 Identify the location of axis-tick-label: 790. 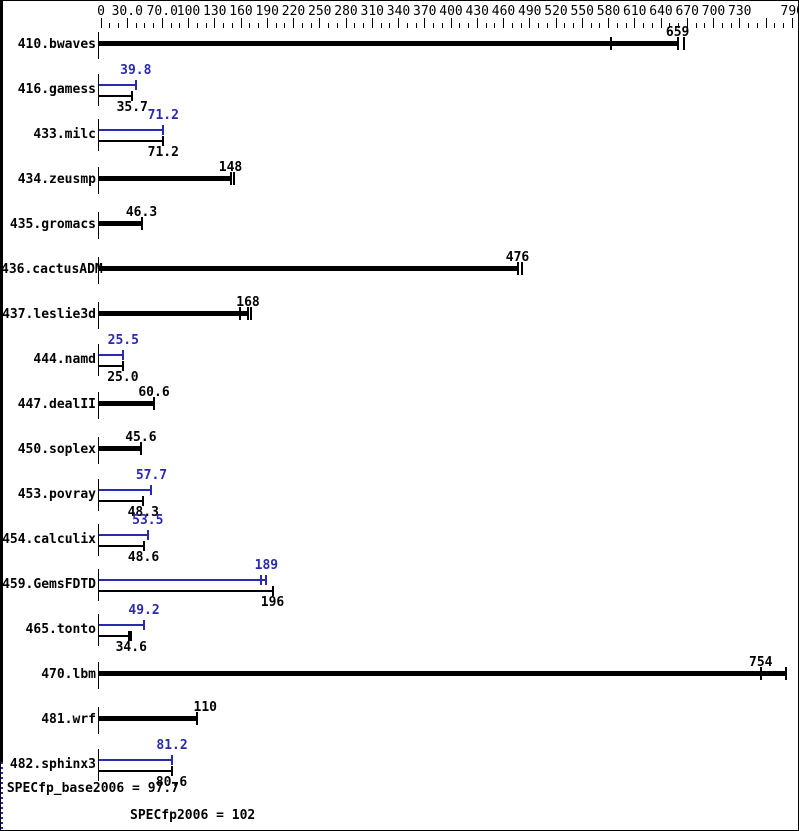
(789, 11).